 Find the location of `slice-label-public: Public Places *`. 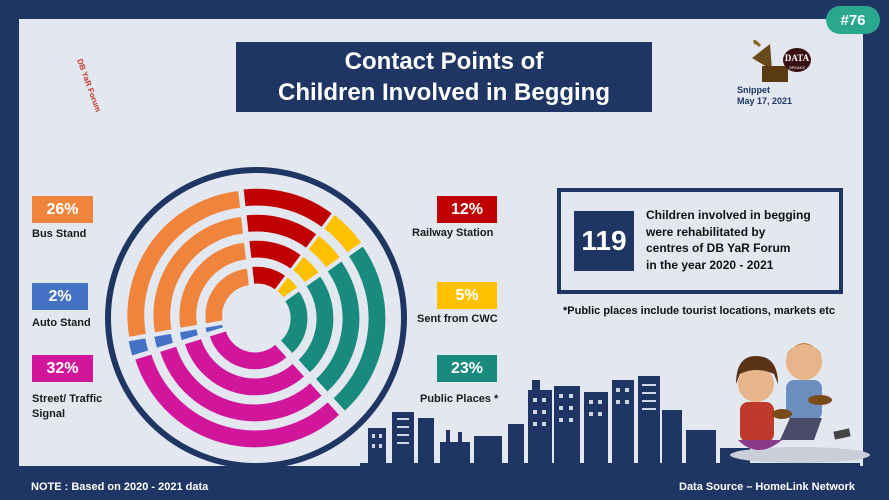

slice-label-public: Public Places * is located at coordinates (459, 399).